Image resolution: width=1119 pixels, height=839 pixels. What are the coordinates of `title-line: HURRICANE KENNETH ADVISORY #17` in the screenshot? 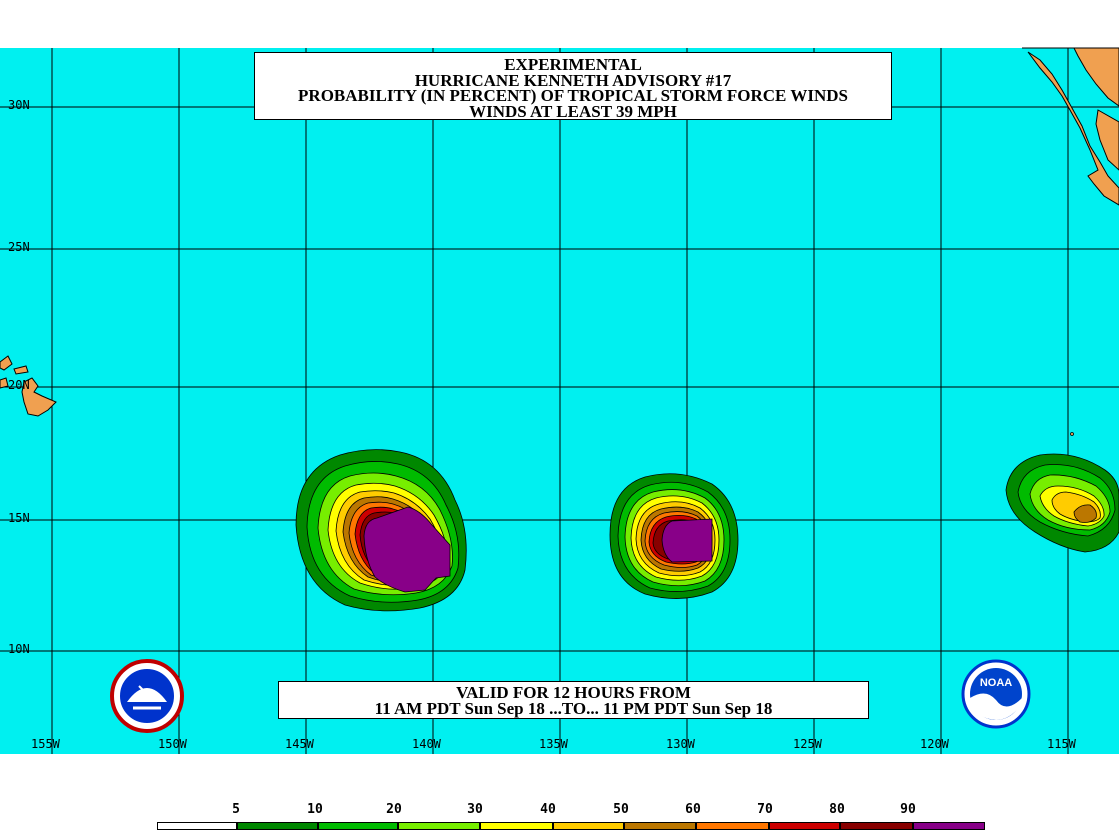 It's located at (573, 80).